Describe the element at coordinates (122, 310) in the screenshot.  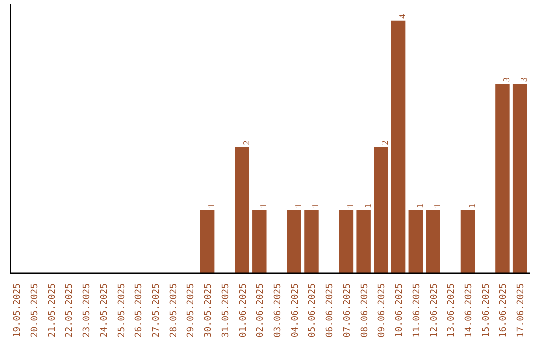
I see `x-tick-label: 25.05.2025` at that location.